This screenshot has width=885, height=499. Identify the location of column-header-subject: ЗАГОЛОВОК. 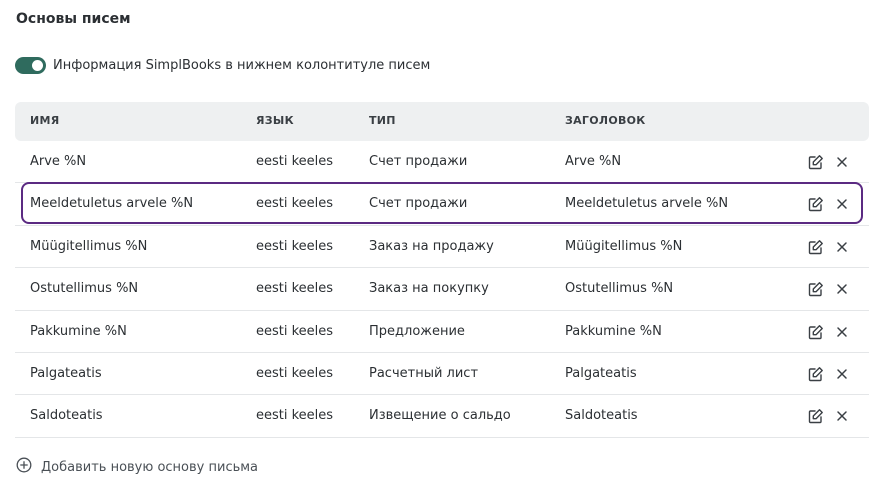
(605, 120).